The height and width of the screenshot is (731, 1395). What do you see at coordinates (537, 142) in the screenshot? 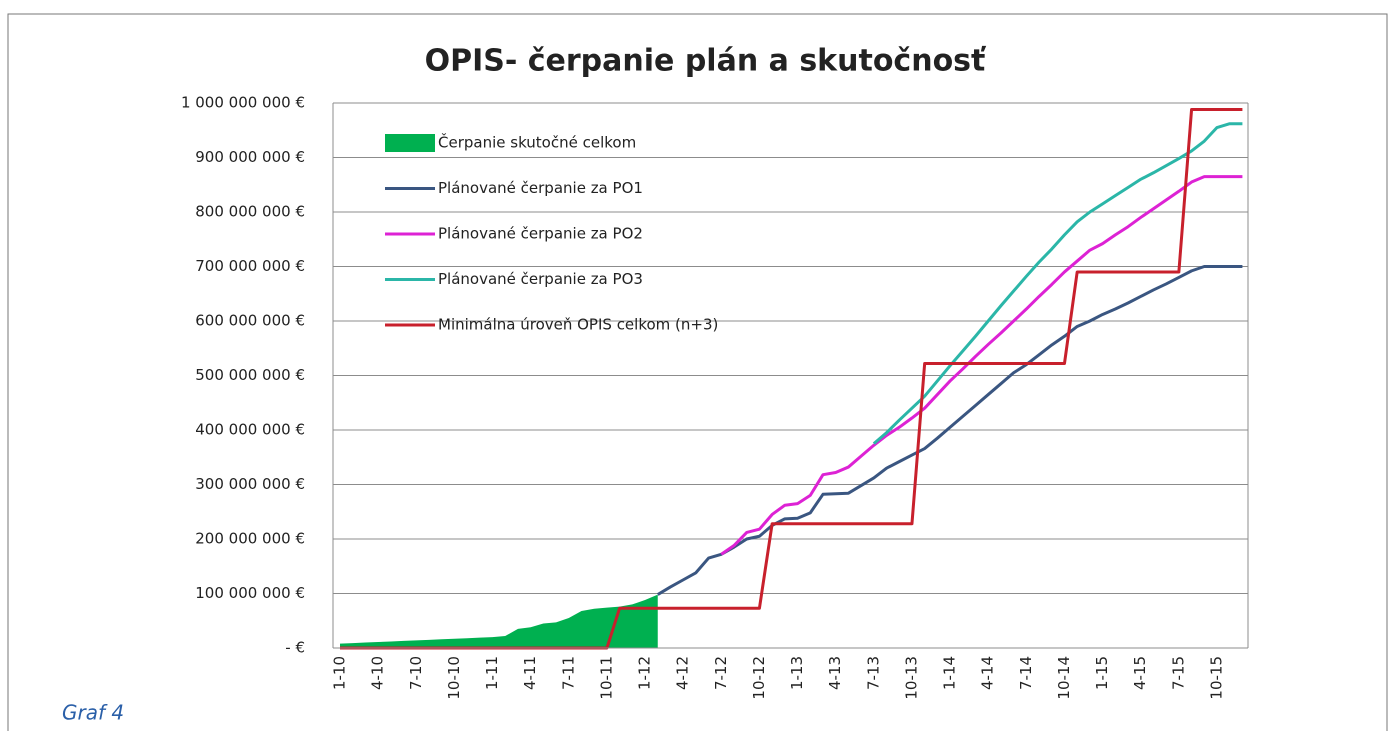
I see `legend-label: Čerpanie skutočné celkom` at bounding box center [537, 142].